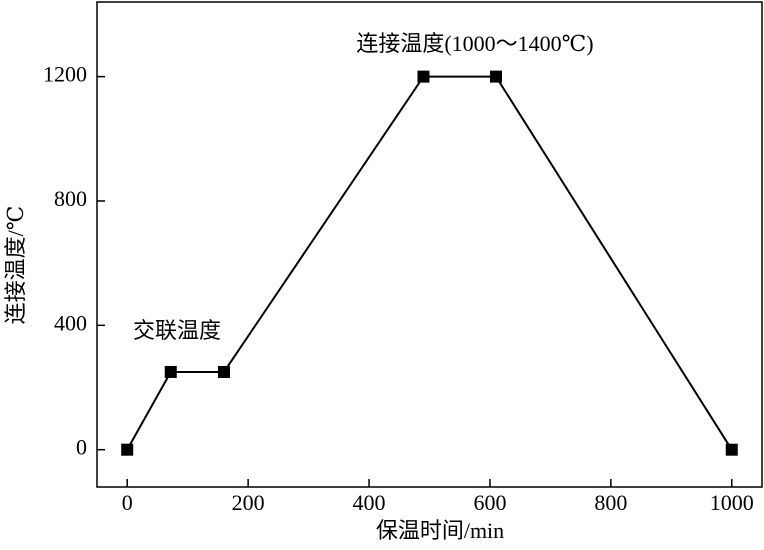 This screenshot has width=764, height=550. What do you see at coordinates (127, 502) in the screenshot?
I see `x-tick-label: 0` at bounding box center [127, 502].